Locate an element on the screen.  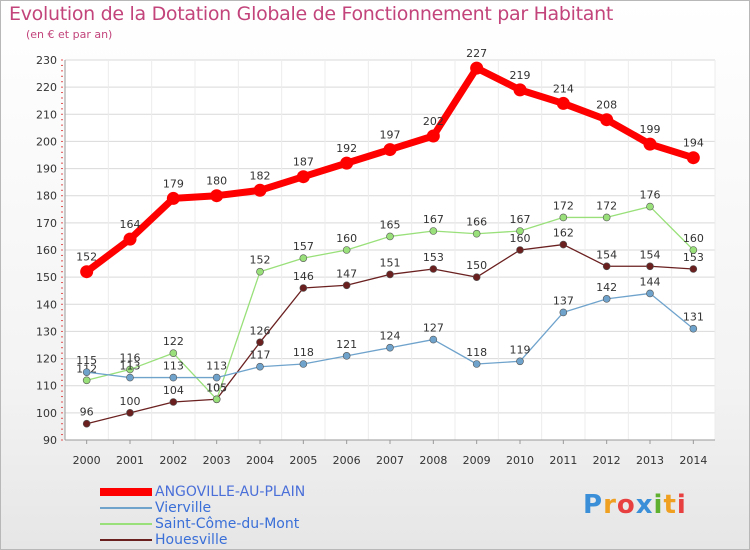
x-tick-label: 2005 is located at coordinates (303, 460).